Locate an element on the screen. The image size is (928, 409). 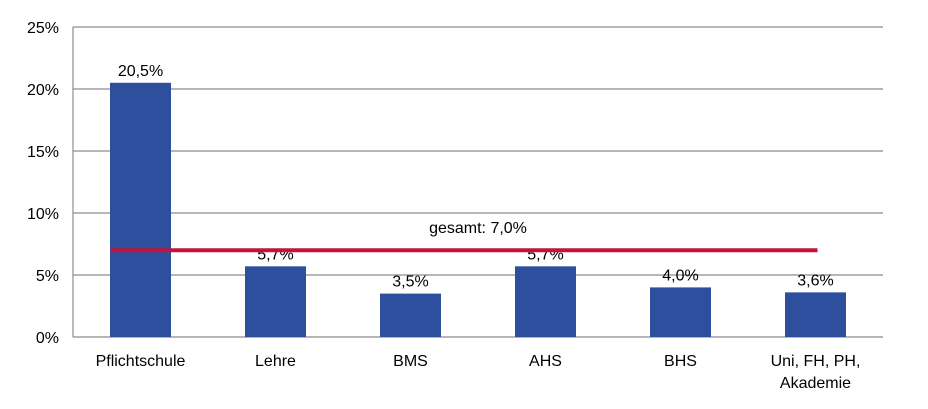
y-tick-label: 0% is located at coordinates (47, 338).